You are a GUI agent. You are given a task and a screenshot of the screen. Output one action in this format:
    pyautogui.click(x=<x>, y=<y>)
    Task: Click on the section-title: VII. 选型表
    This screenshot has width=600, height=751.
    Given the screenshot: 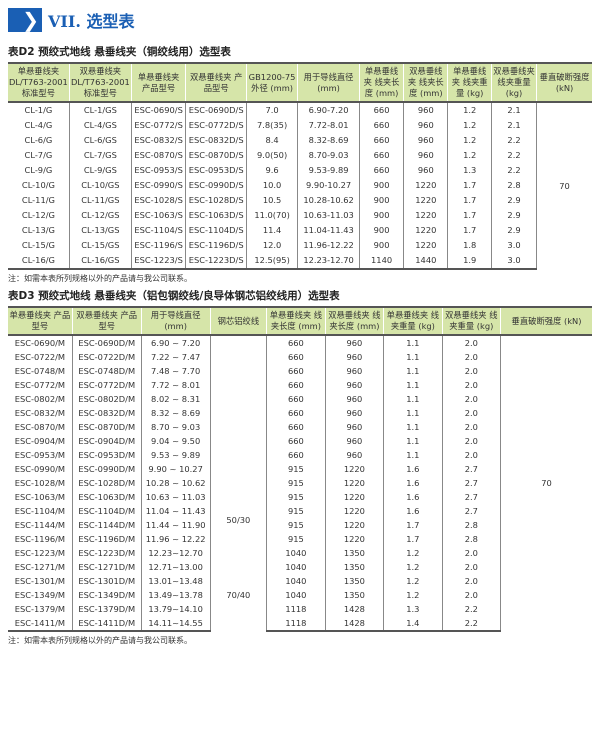 What is the action you would take?
    pyautogui.click(x=91, y=21)
    